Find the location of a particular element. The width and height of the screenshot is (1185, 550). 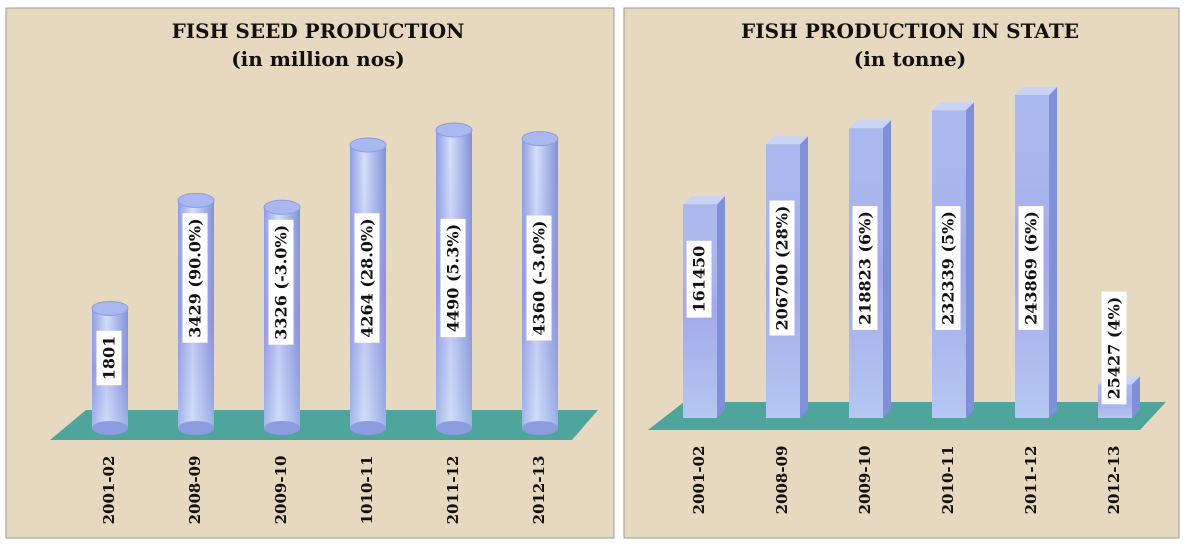

value-label: 3429 (90.0%) is located at coordinates (195, 278).